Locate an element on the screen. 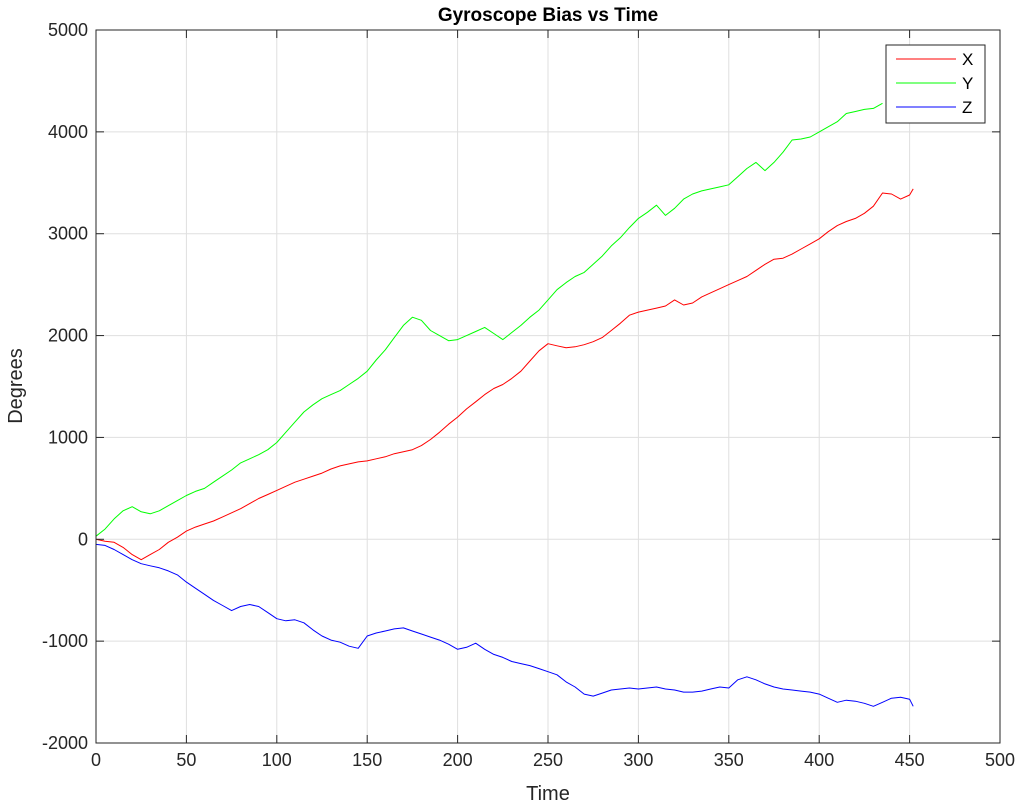  x-tick-label: 0 is located at coordinates (96, 760).